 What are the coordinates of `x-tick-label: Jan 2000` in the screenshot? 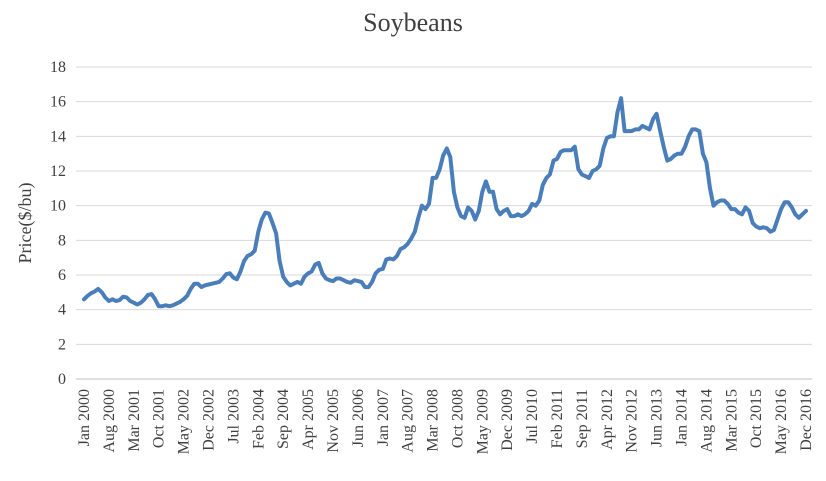 It's located at (84, 417).